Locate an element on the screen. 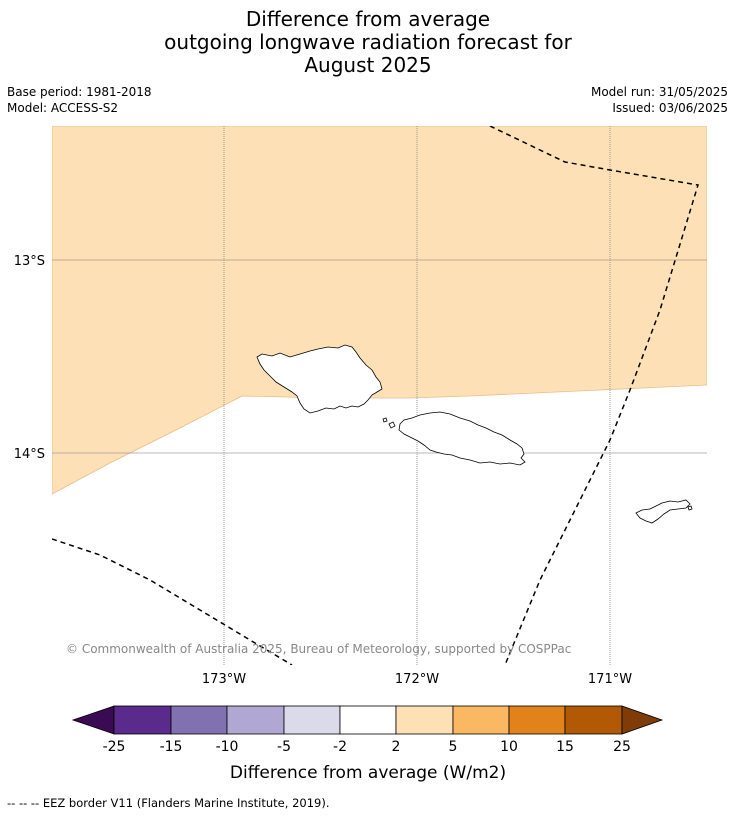 The image size is (736, 816). colorbar-tick-label: 15 is located at coordinates (565, 747).